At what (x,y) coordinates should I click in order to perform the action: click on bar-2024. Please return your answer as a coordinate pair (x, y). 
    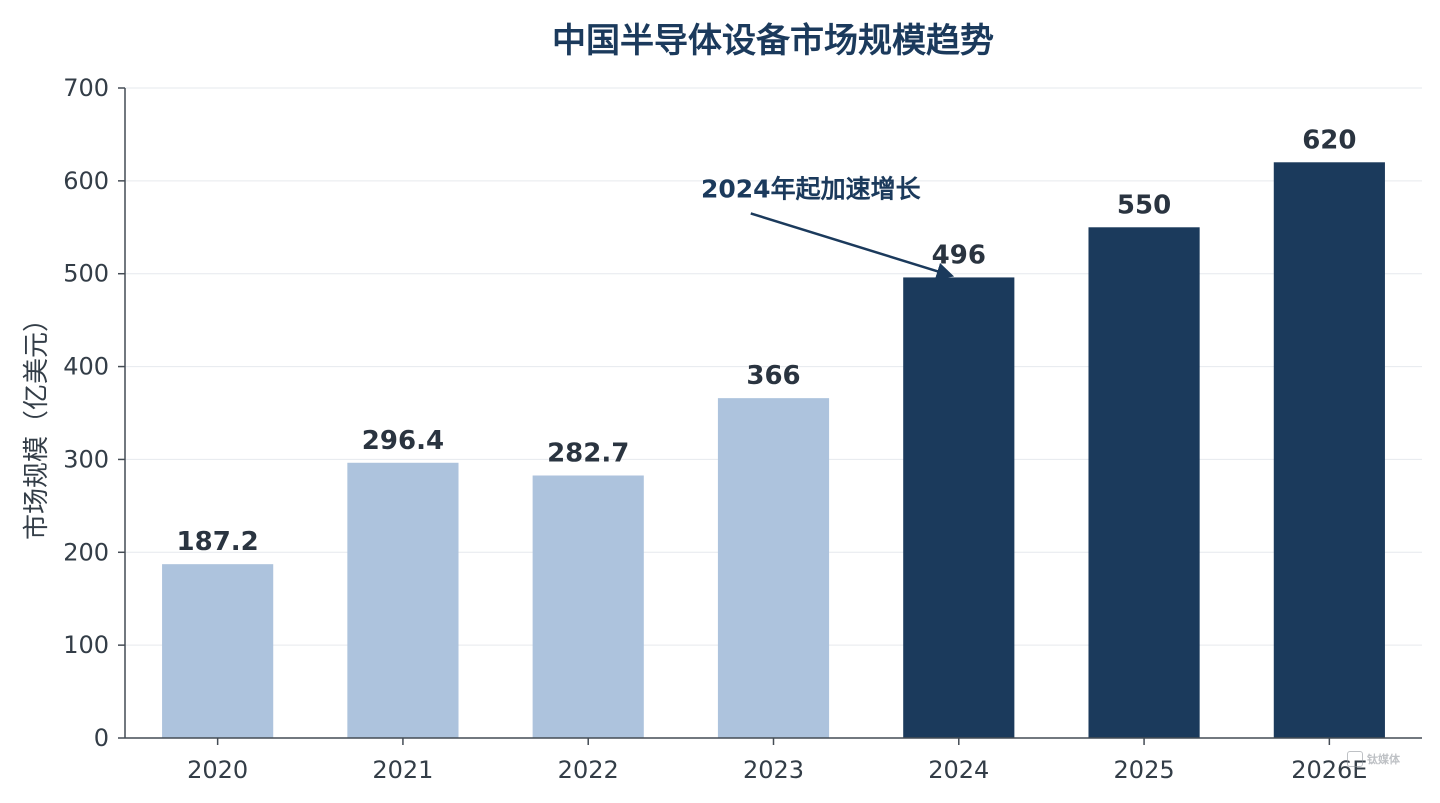
    Looking at the image, I should click on (959, 507).